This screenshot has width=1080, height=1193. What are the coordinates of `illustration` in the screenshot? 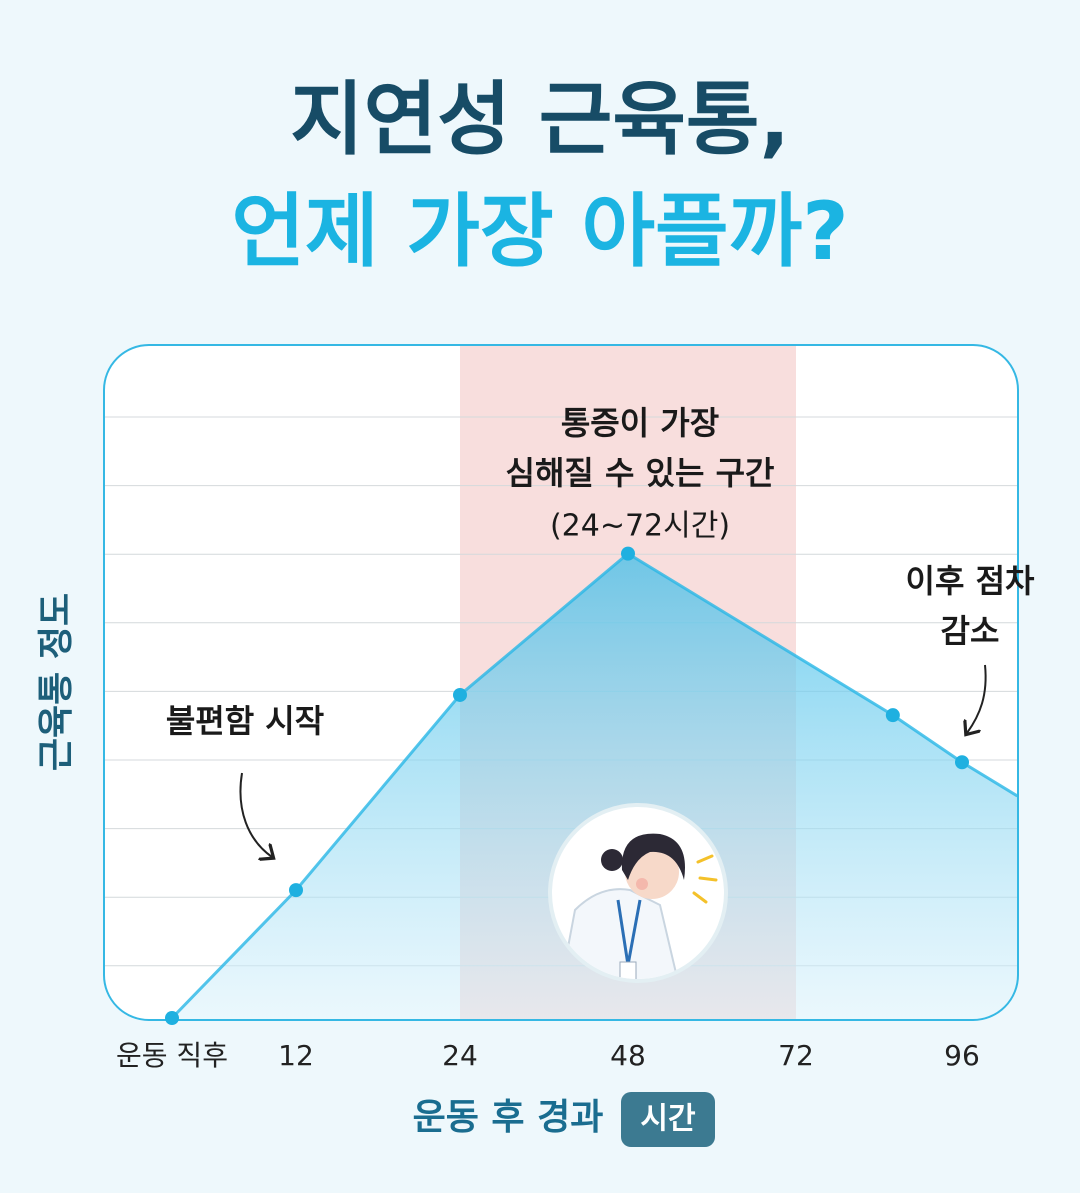 It's located at (638, 893).